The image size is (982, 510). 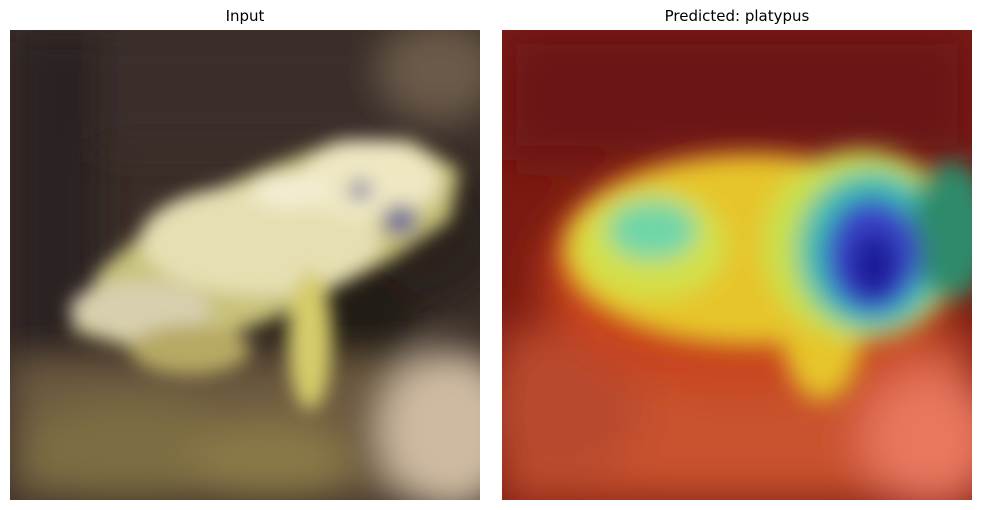 What do you see at coordinates (245, 16) in the screenshot?
I see `input-panel-title: Input` at bounding box center [245, 16].